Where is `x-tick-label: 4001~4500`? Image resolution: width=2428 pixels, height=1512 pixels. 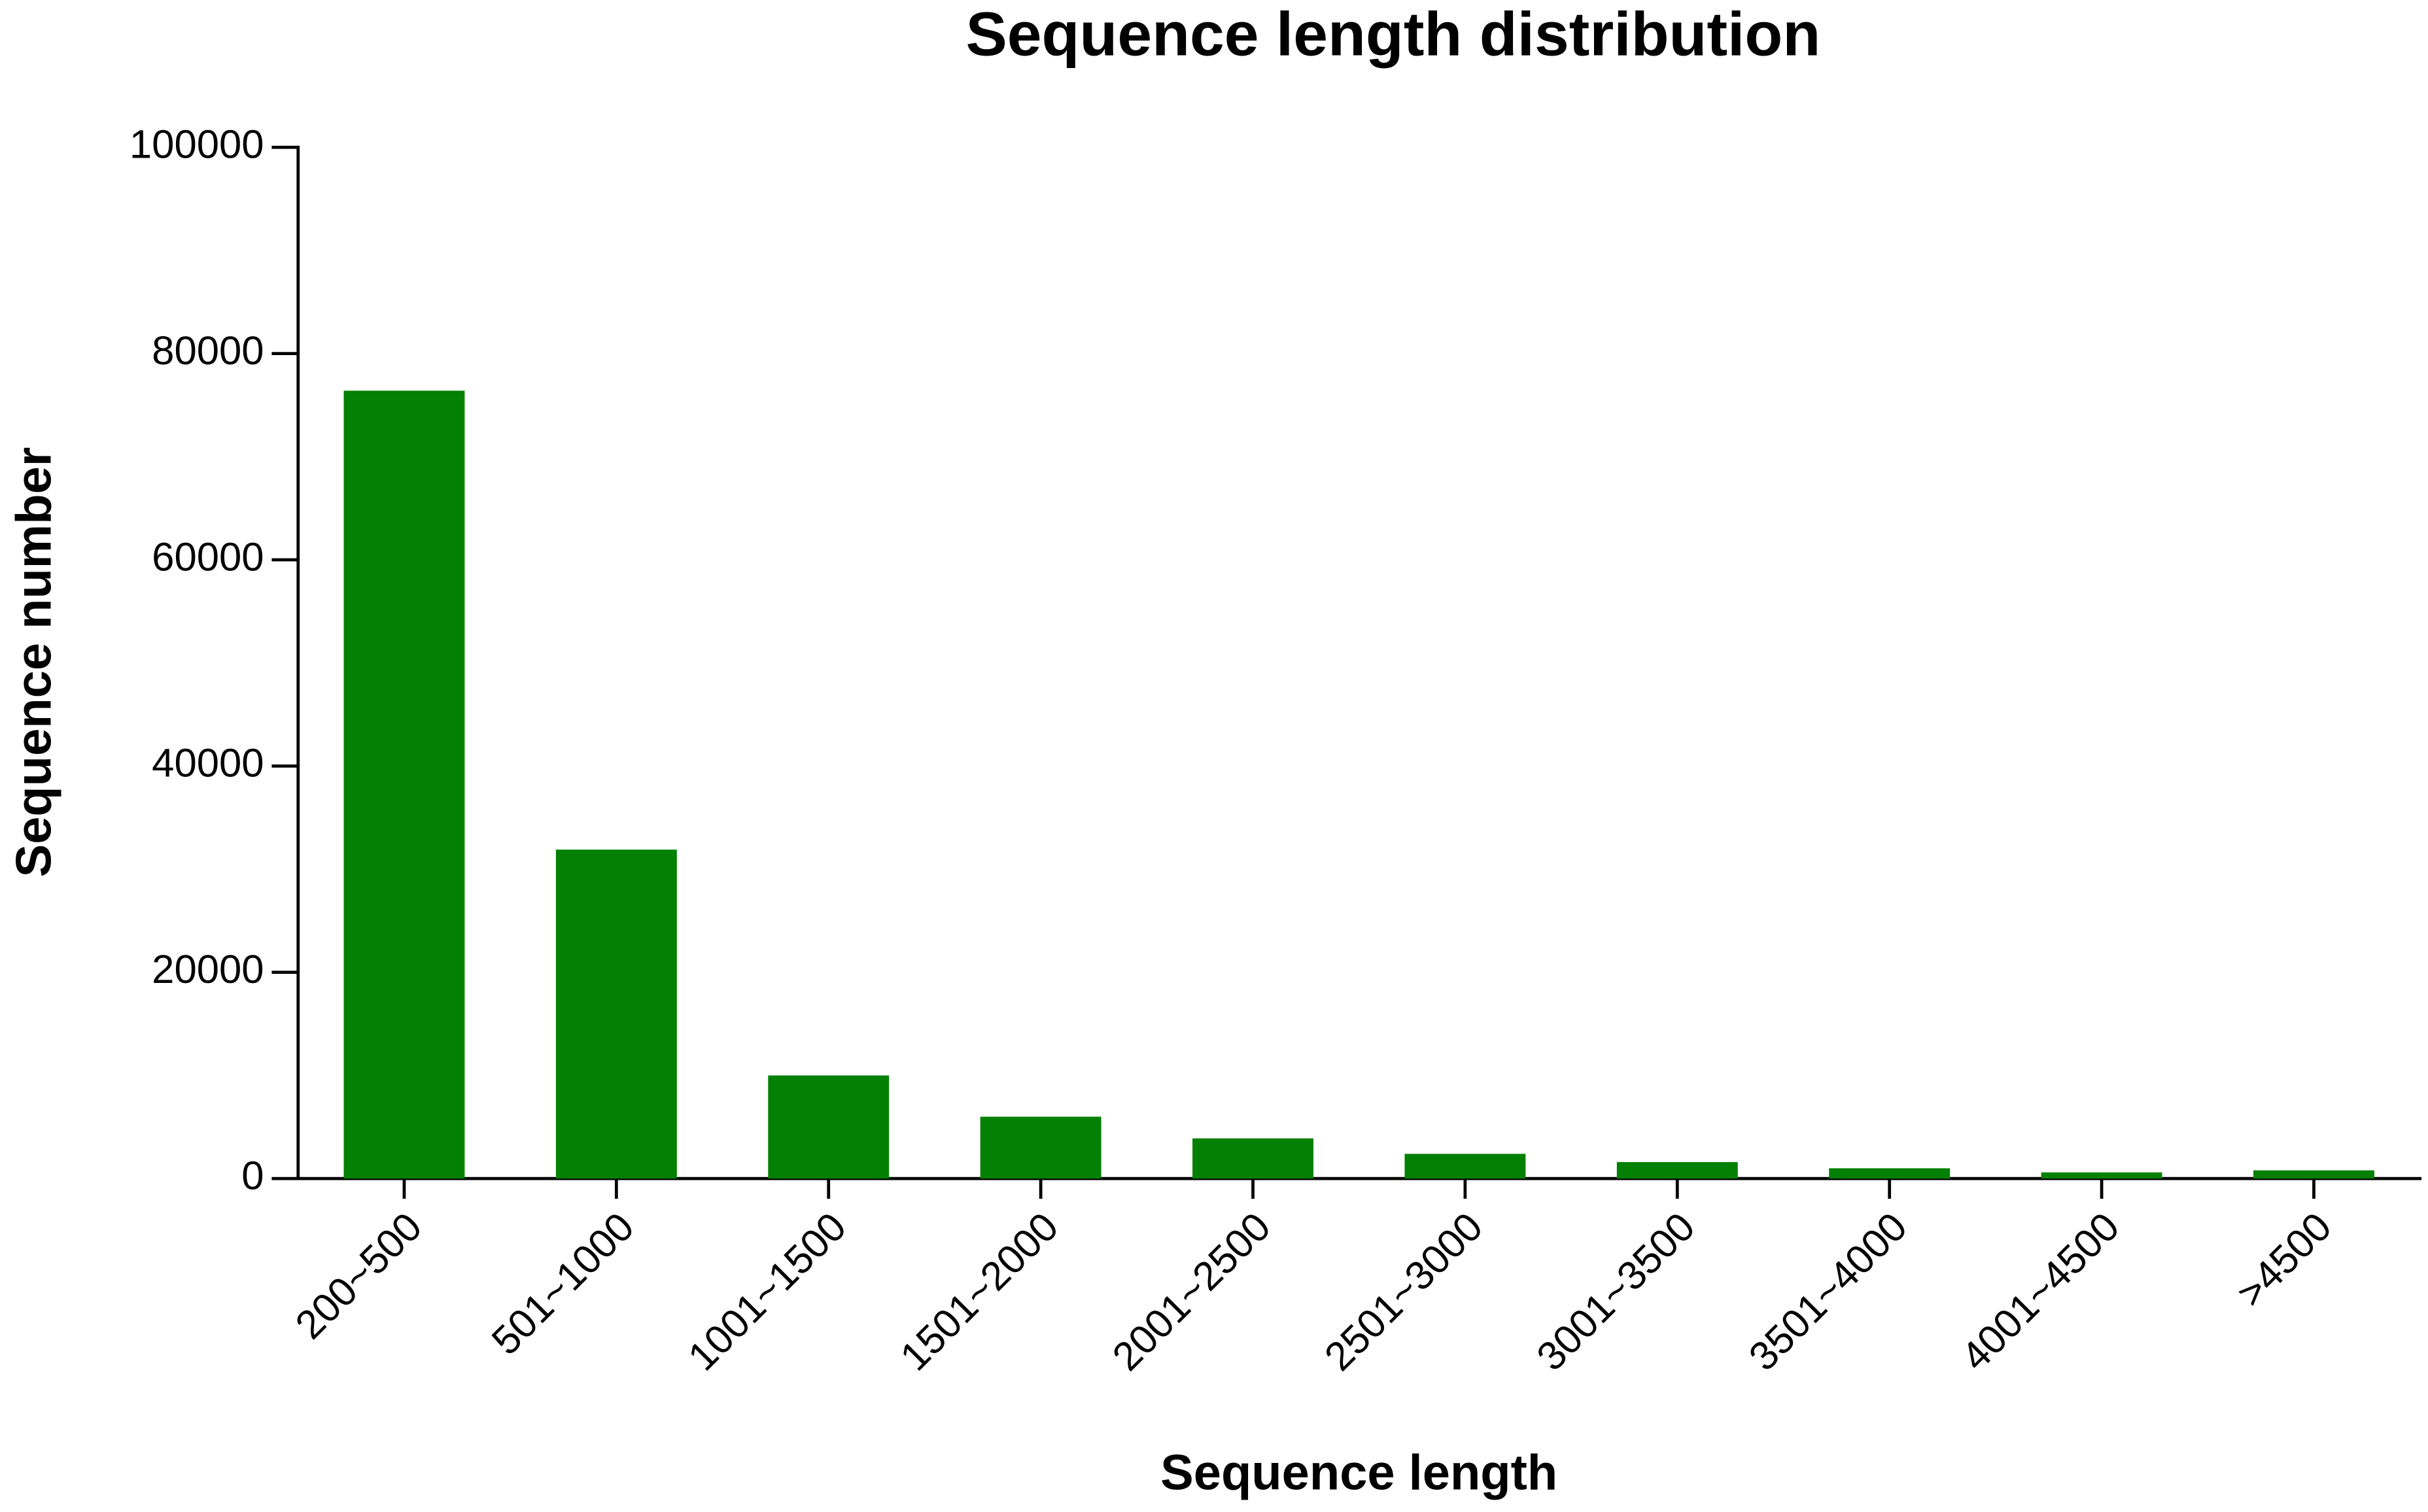
x-tick-label: 4001~4500 is located at coordinates (2040, 1291).